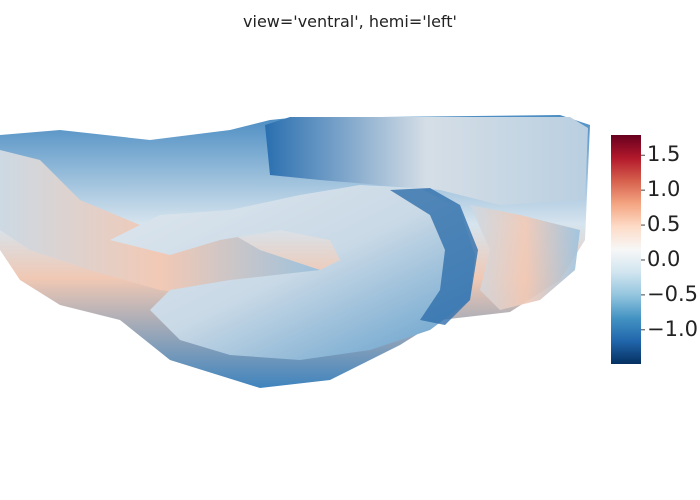 This screenshot has width=700, height=500. Describe the element at coordinates (350, 21) in the screenshot. I see `chart-title: view='ventral', hemi='left'` at that location.